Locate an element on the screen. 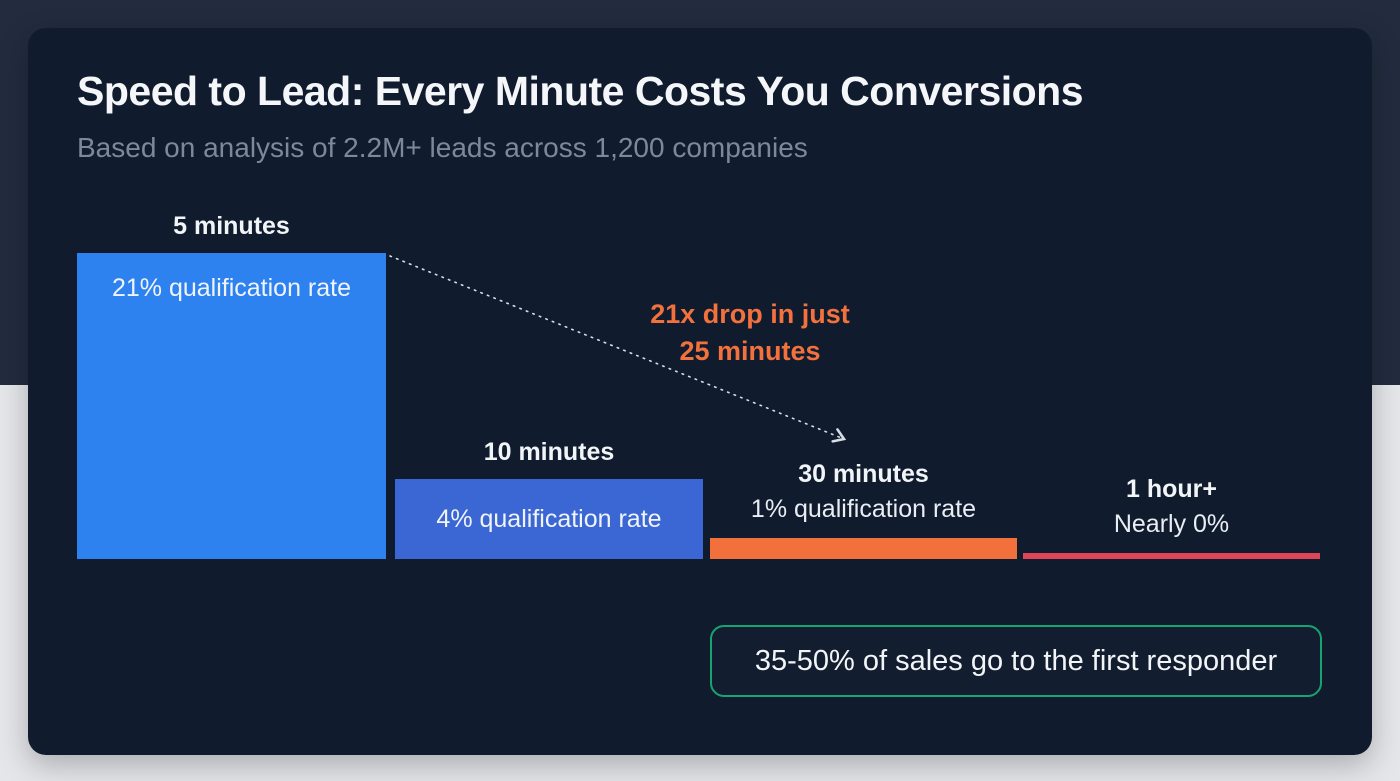 This screenshot has height=781, width=1400. bar-group-30-minutes: 30 minutes 1% qualification rate is located at coordinates (863, 509).